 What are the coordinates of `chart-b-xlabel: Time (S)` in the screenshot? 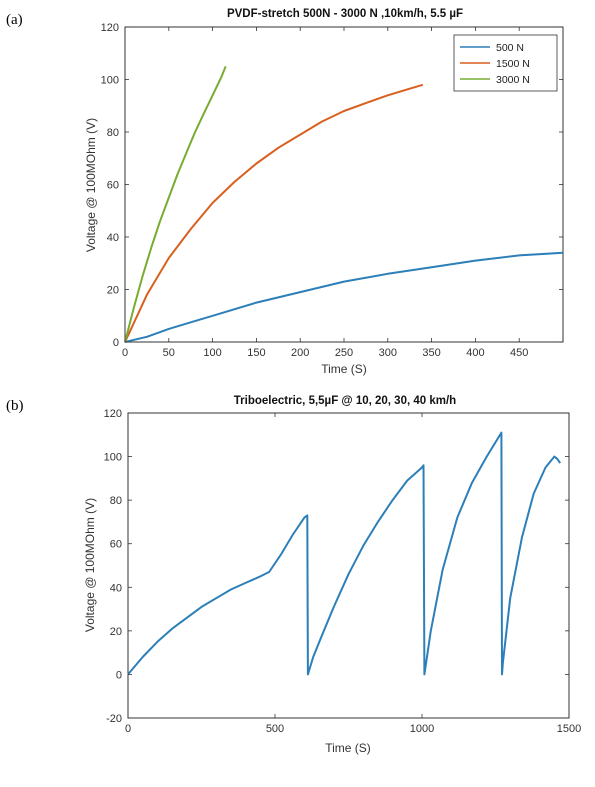 It's located at (348, 748).